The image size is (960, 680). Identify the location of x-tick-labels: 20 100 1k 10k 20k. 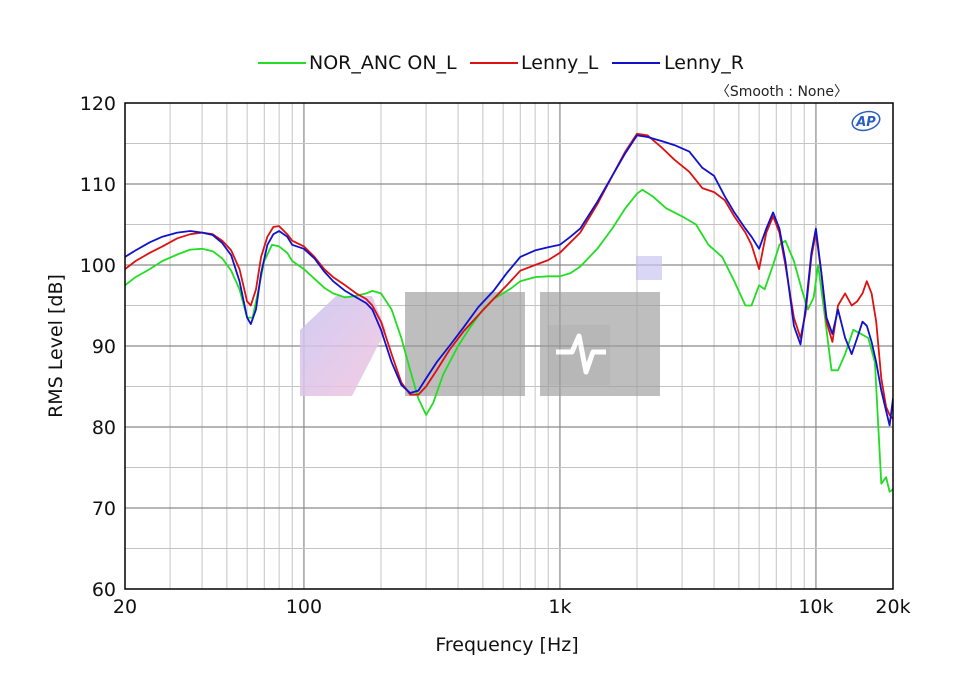
(512, 607).